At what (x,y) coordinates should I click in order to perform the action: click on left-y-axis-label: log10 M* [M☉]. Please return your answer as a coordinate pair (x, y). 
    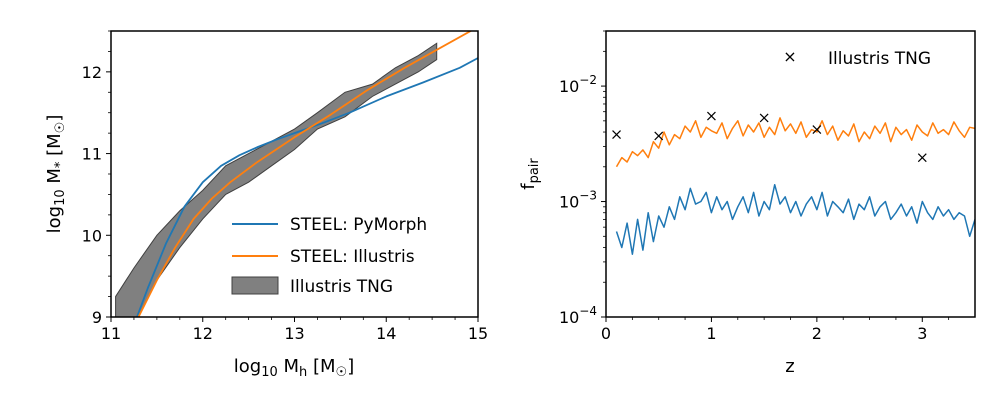
    Looking at the image, I should click on (56, 174).